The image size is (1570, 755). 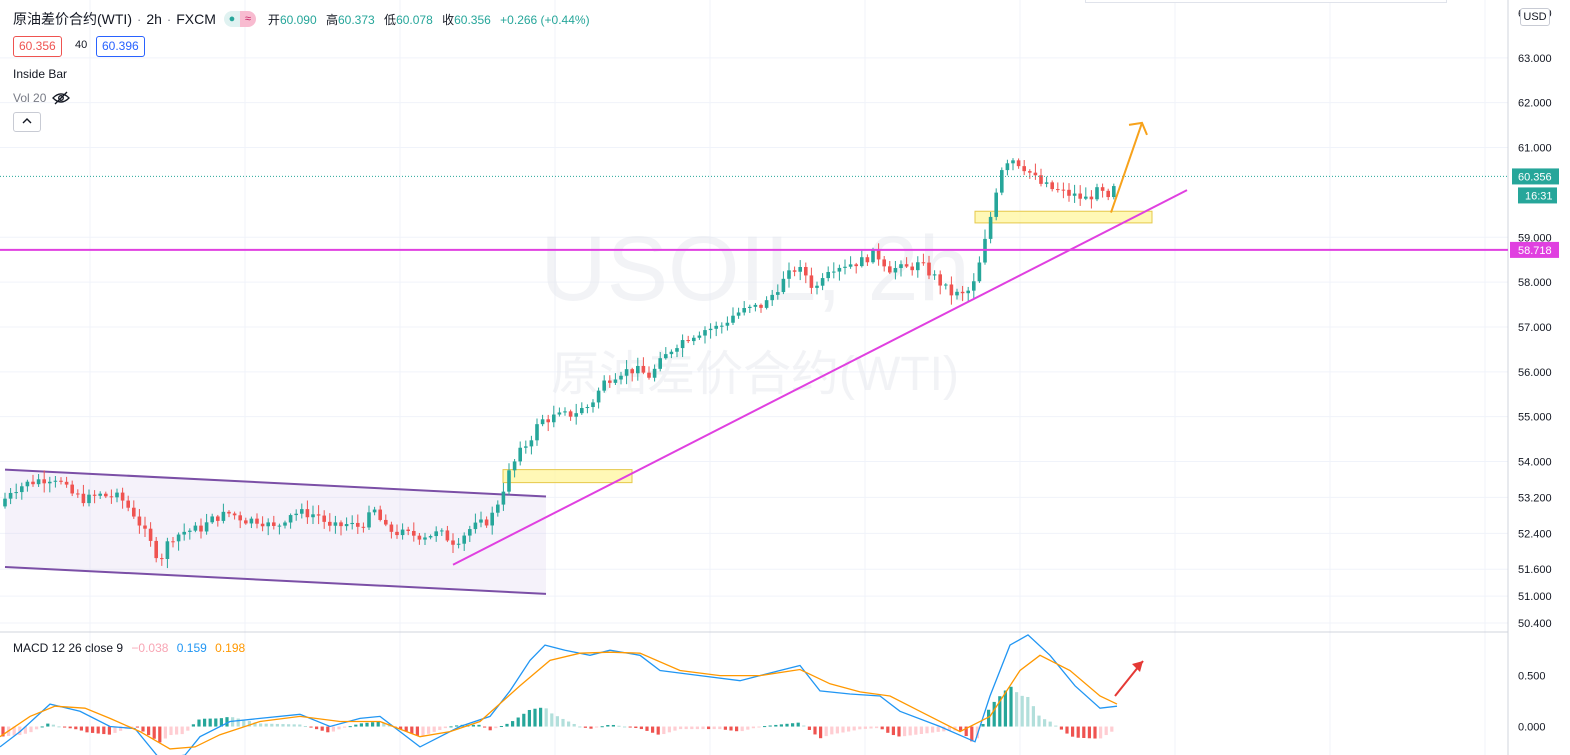 I want to click on eye-hidden-icon, so click(x=61, y=98).